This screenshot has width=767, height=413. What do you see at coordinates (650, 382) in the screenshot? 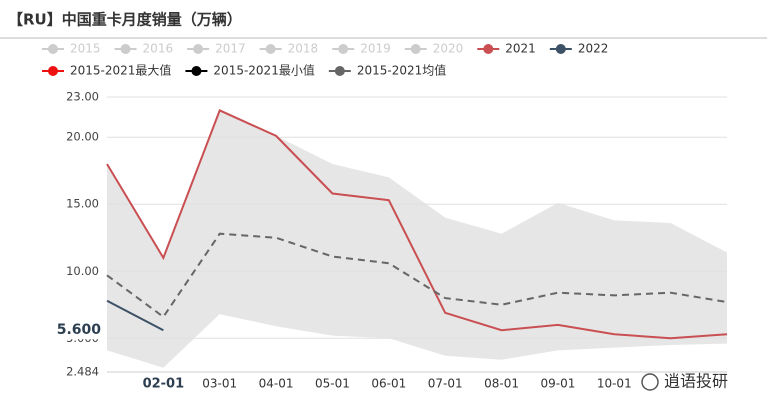
I see `watermark-icon` at bounding box center [650, 382].